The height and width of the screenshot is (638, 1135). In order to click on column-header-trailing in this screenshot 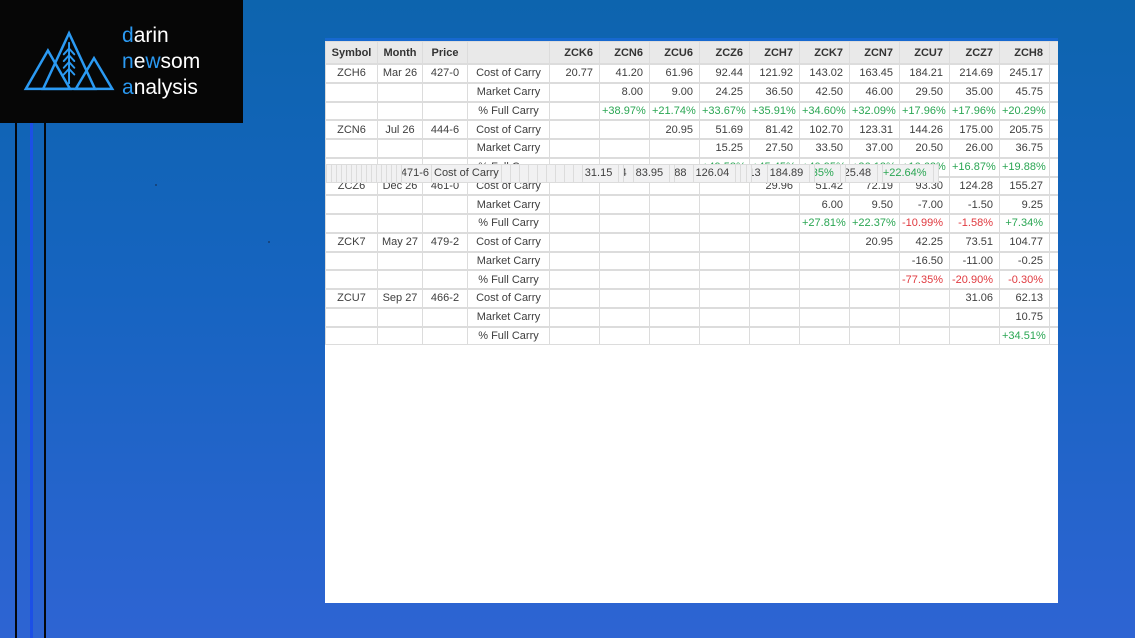, I will do `click(1053, 52)`.